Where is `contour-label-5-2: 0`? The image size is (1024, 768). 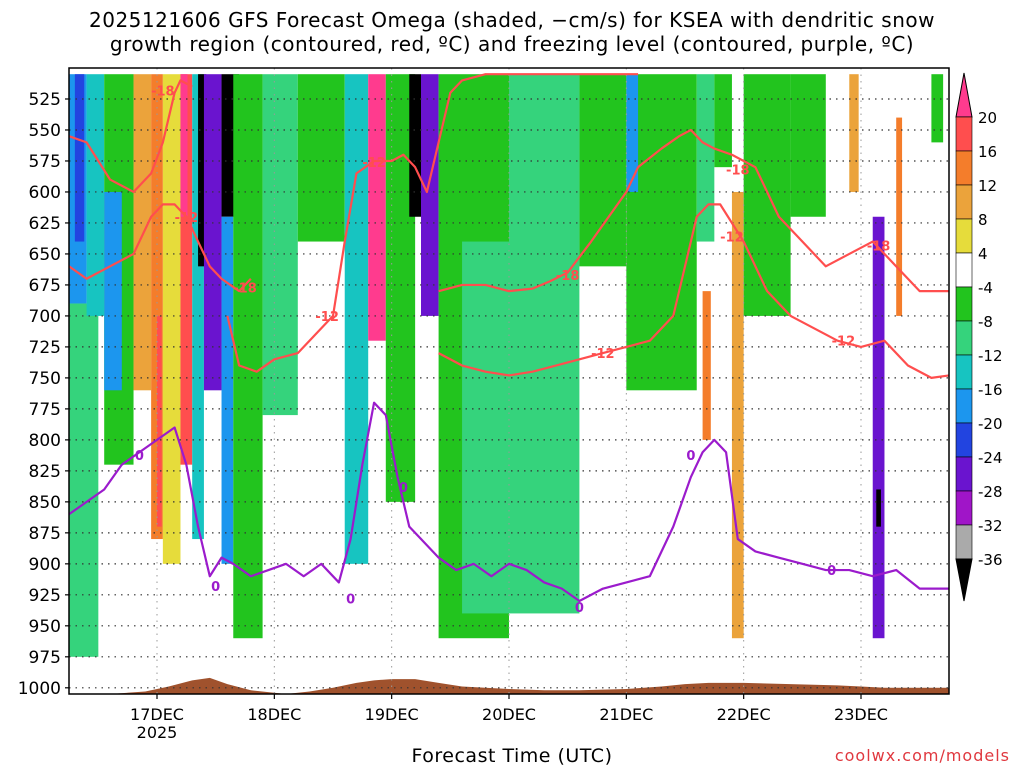
contour-label-5-2: 0 is located at coordinates (350, 600).